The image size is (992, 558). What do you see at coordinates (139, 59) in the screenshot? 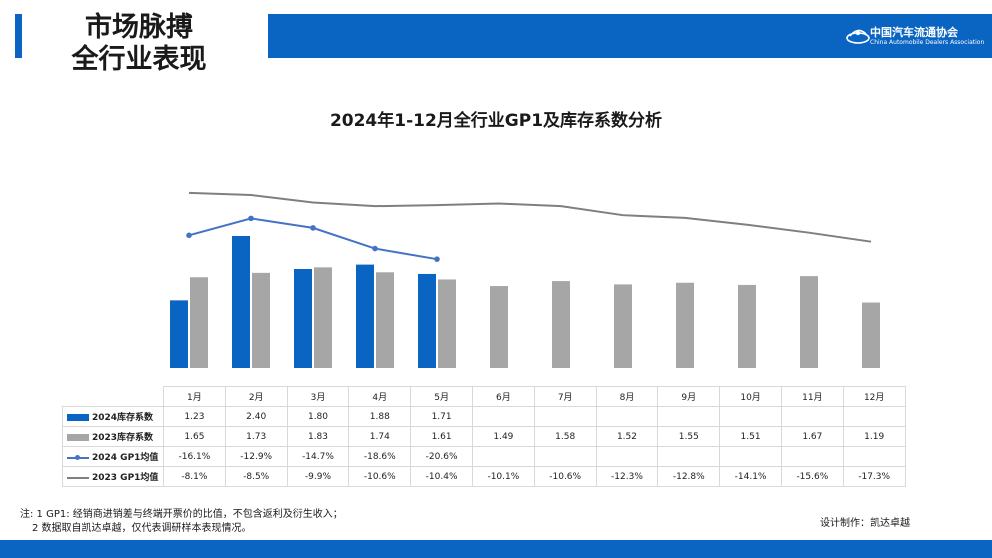
I see `page-title-line2: 全行业表现` at bounding box center [139, 59].